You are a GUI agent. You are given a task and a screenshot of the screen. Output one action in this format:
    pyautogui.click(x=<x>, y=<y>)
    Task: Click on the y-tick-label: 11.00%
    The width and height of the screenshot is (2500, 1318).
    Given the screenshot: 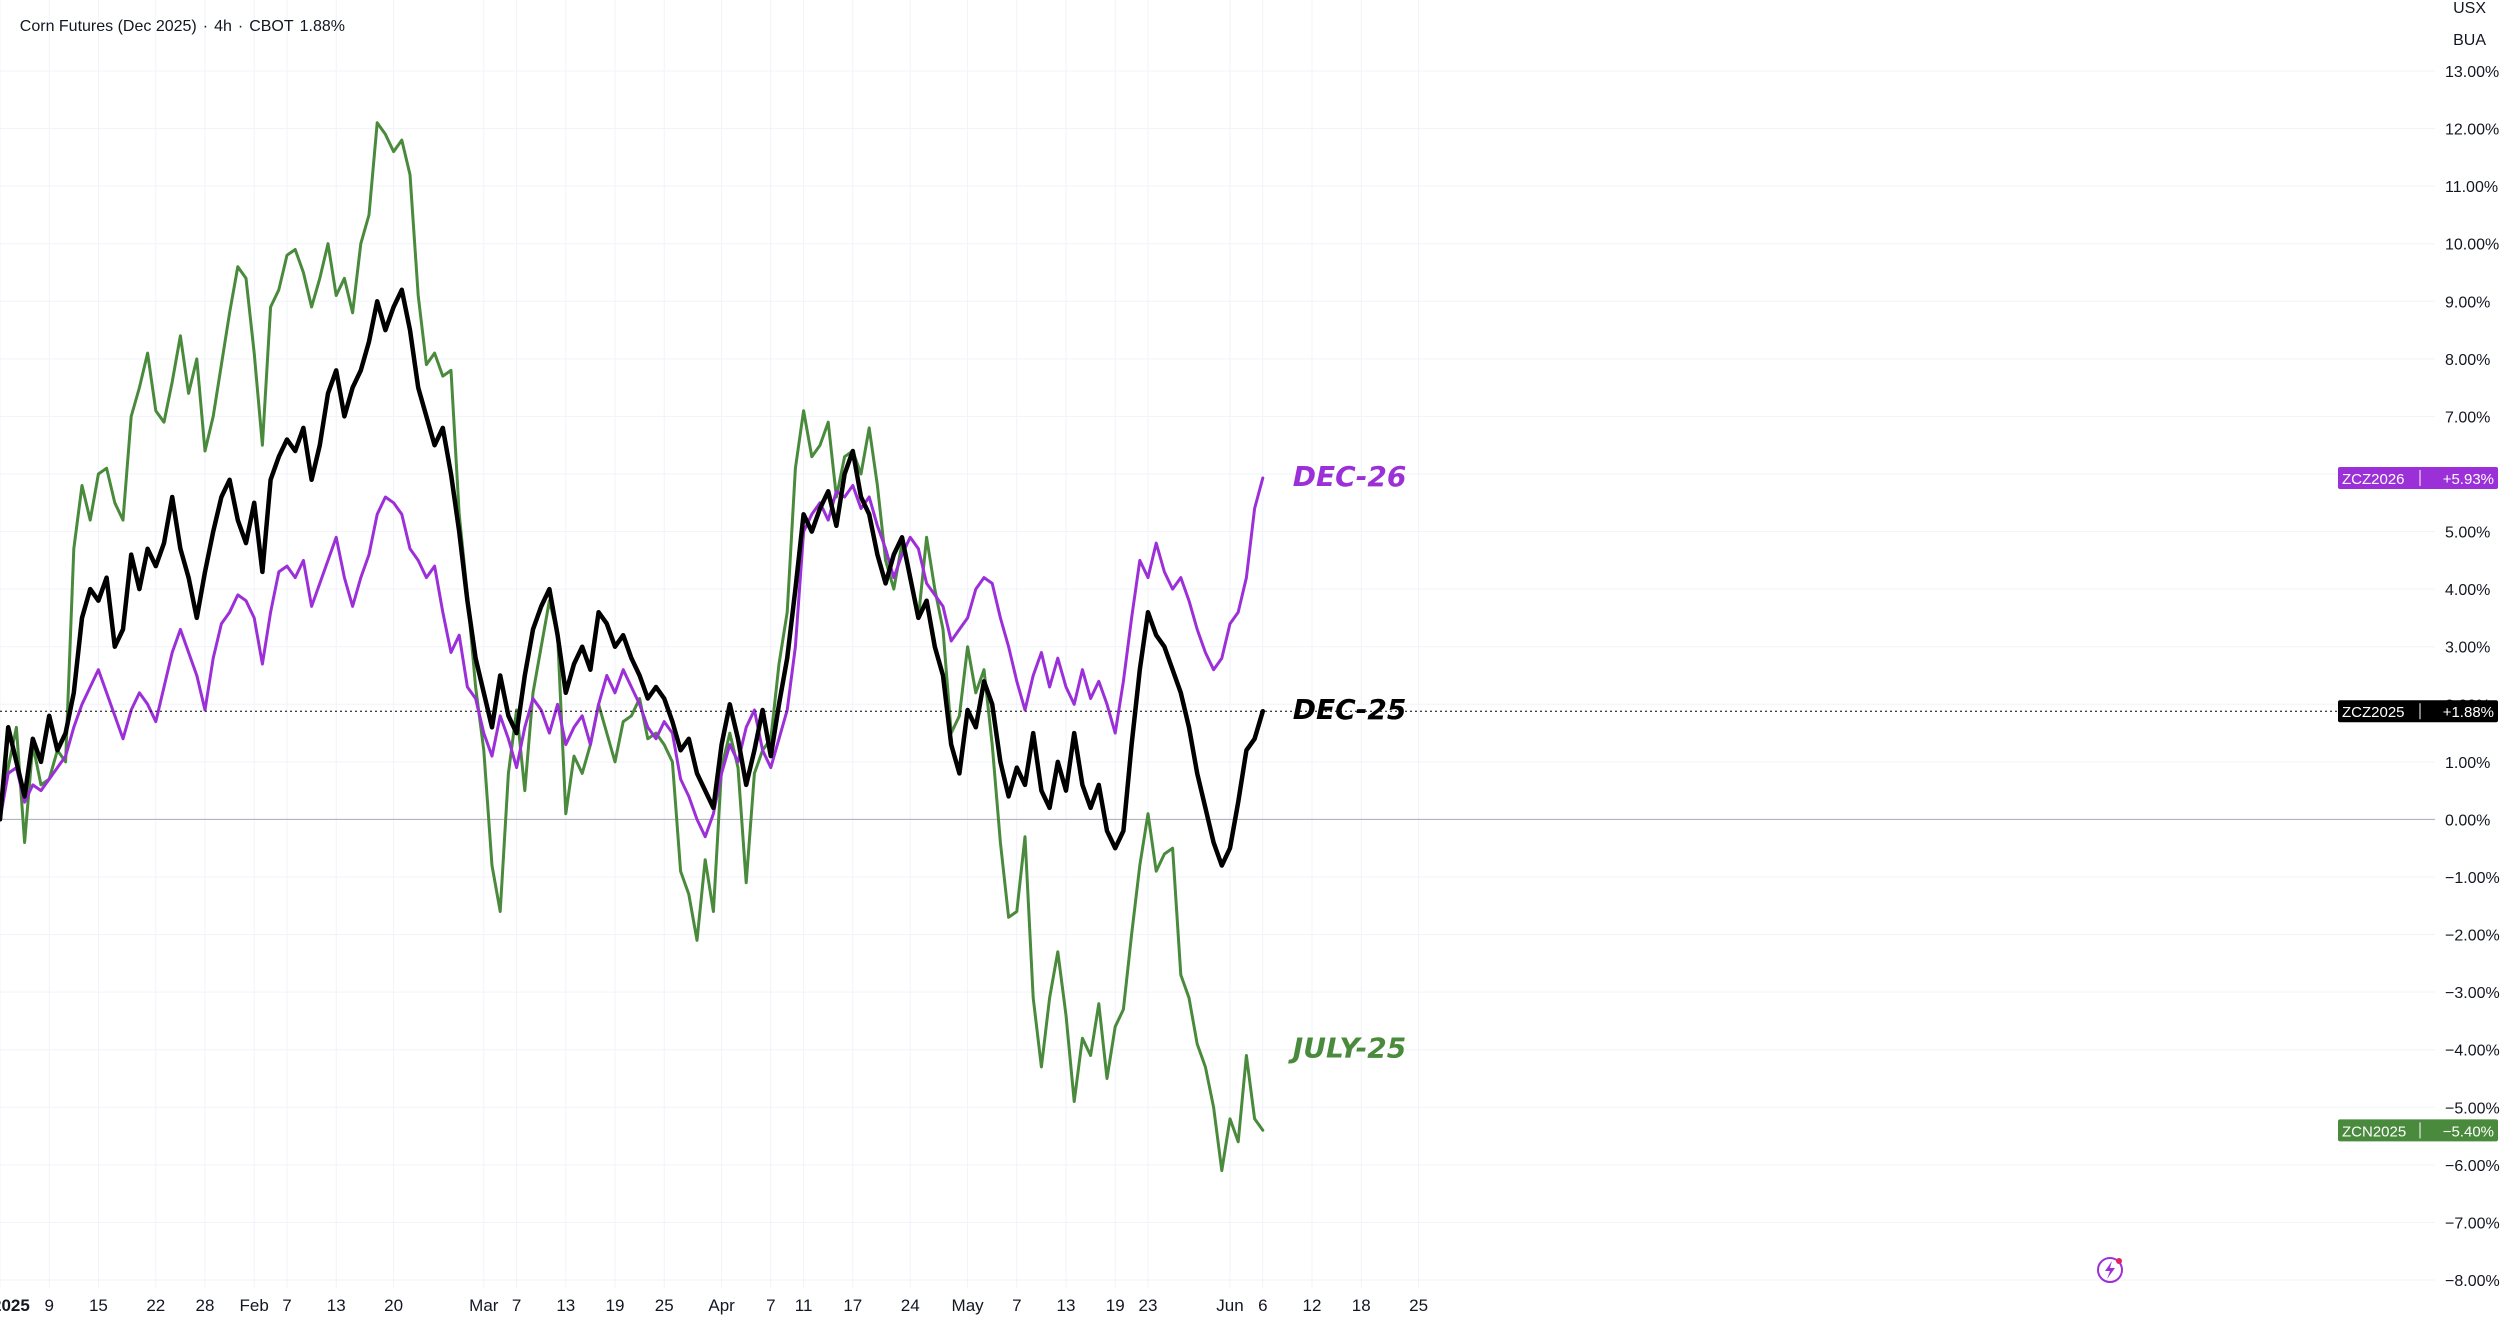 What is the action you would take?
    pyautogui.click(x=2471, y=187)
    